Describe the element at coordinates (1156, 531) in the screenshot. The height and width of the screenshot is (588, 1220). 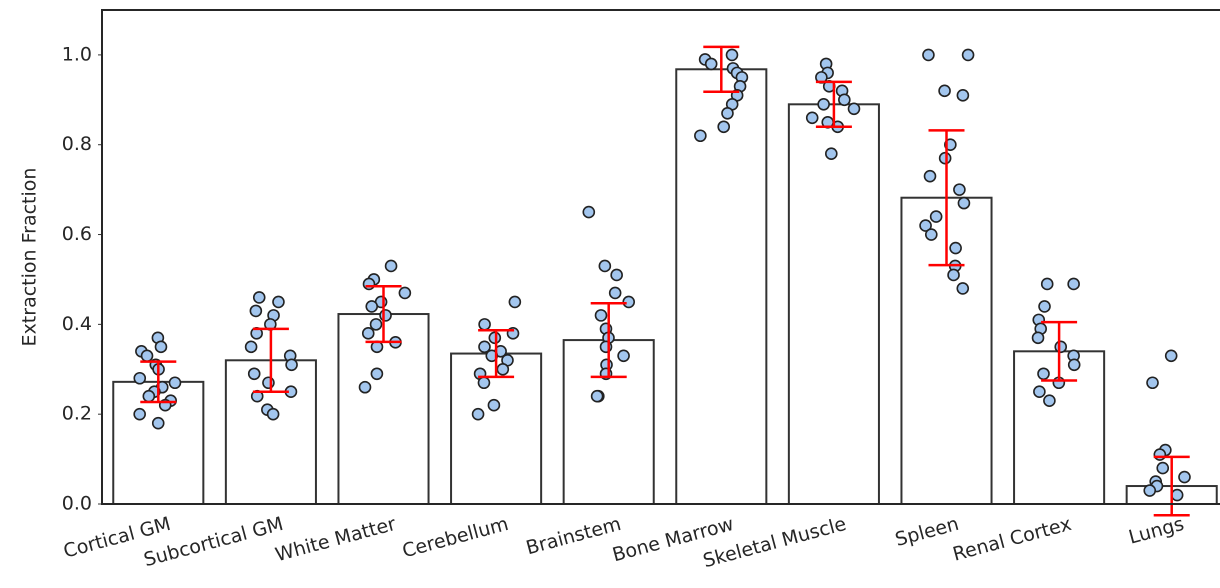
I see `x-tick-label: Lungs` at that location.